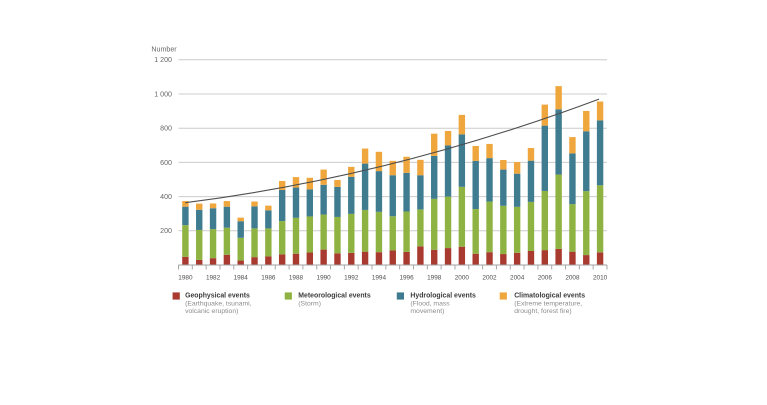 The image size is (767, 405). I want to click on svg-text: movement), so click(427, 311).